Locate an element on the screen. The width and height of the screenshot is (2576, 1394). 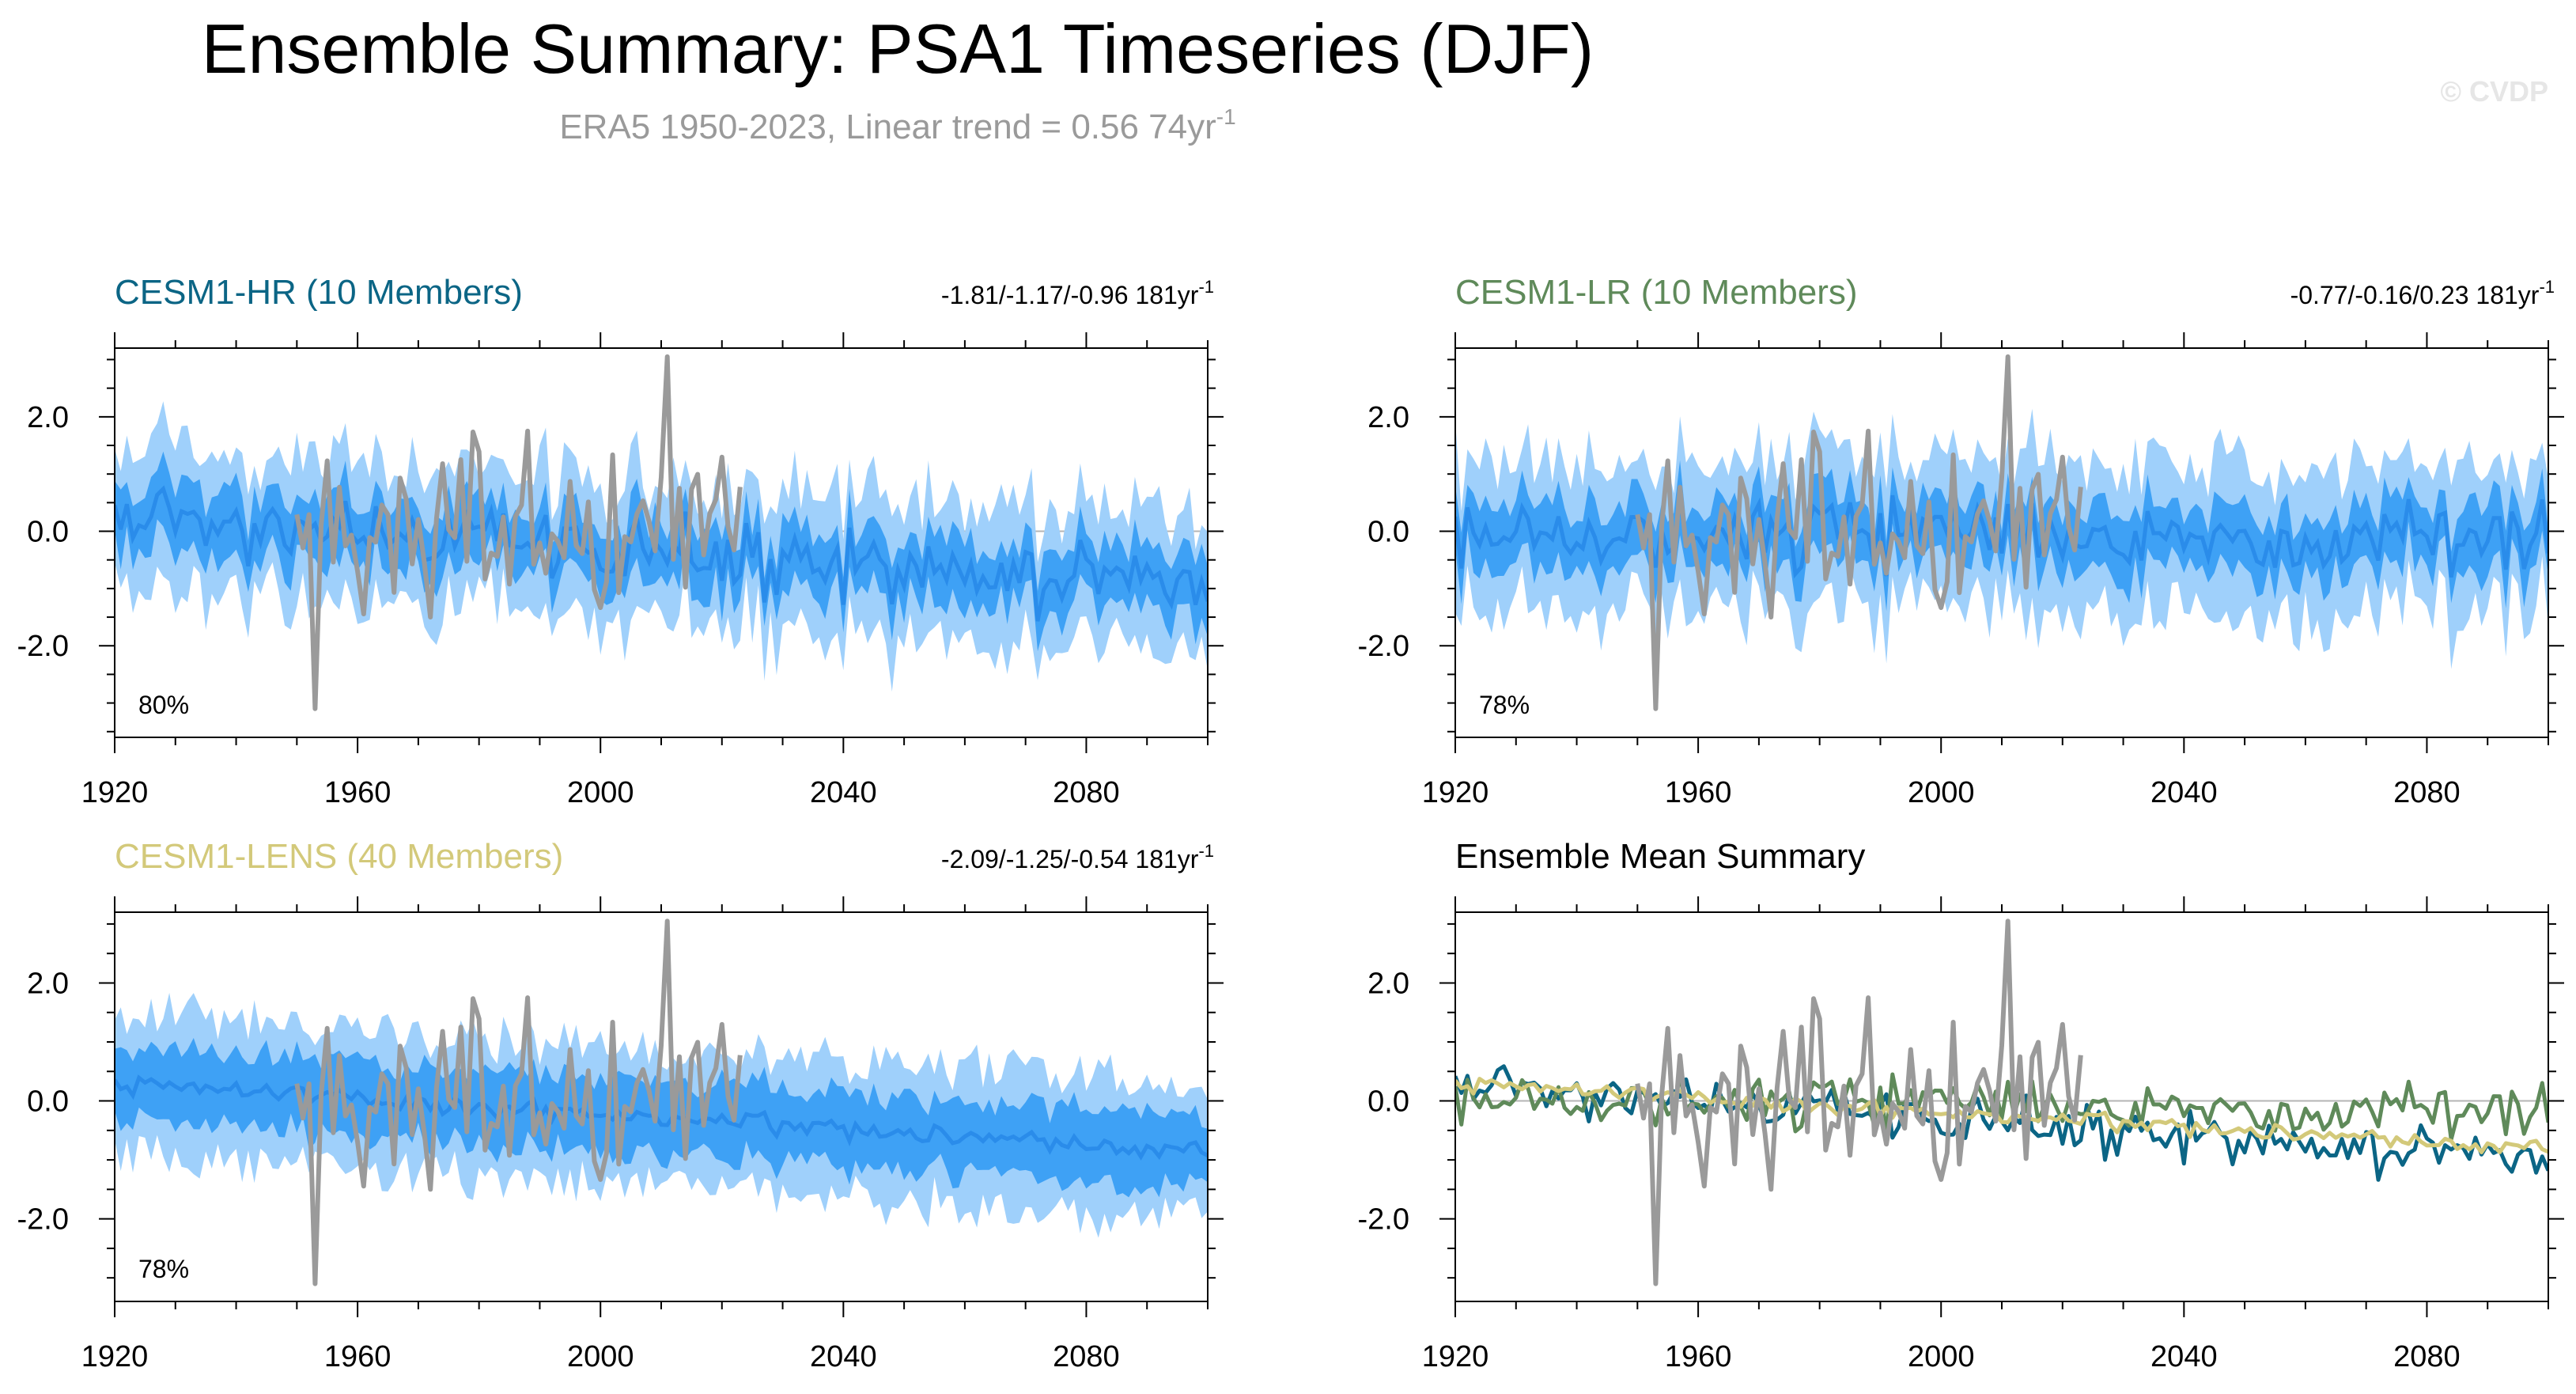
panel-title: CESM1-LENS (40 Members) is located at coordinates (339, 856).